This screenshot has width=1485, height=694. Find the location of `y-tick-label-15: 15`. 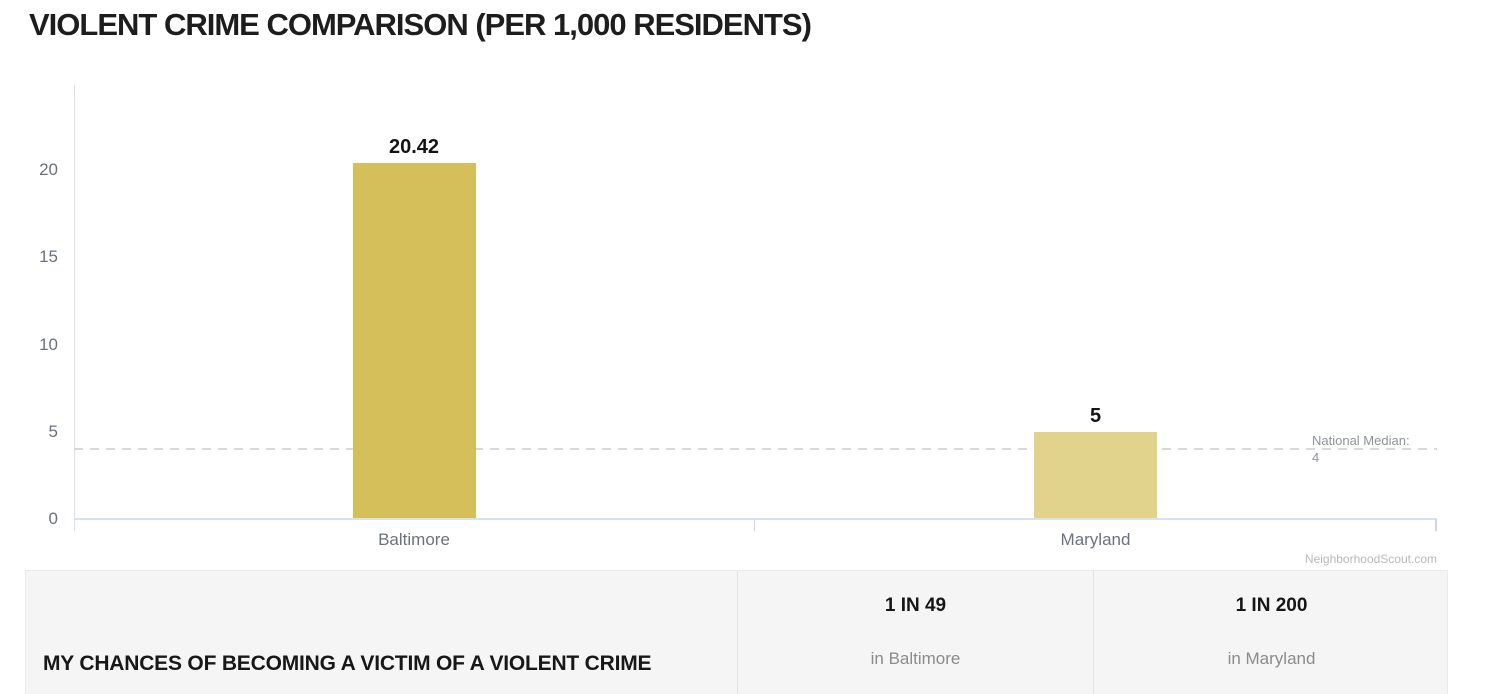

y-tick-label-15: 15 is located at coordinates (48, 257).